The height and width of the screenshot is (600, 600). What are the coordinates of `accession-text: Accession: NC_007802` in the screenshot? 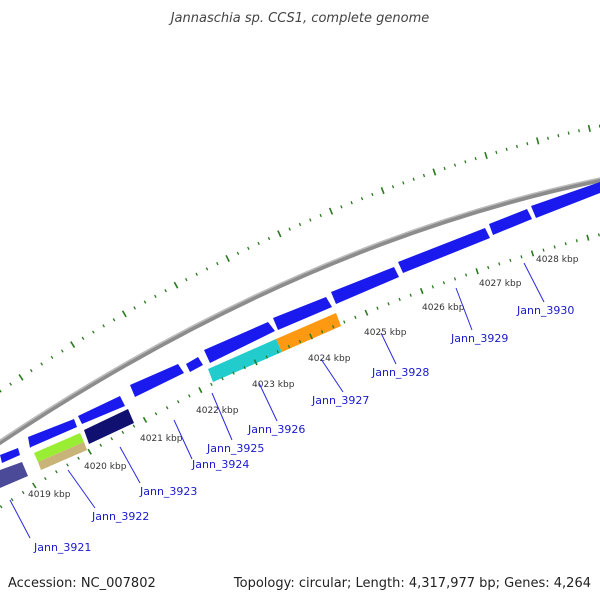 It's located at (82, 583).